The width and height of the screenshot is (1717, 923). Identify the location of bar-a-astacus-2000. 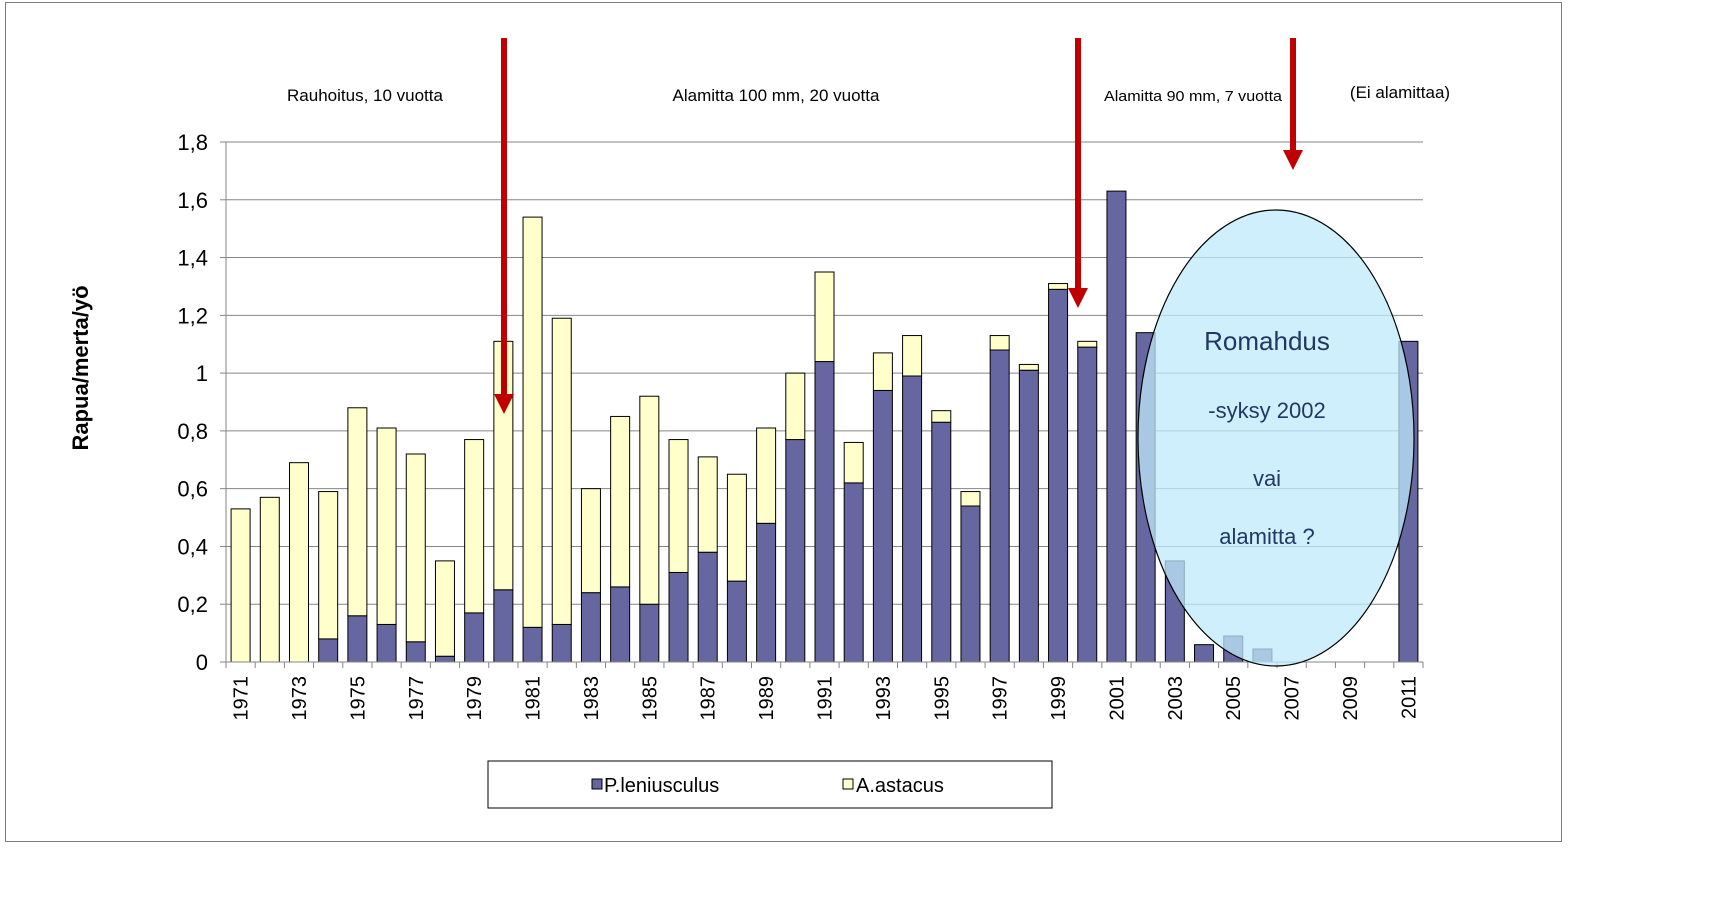
(1087, 344).